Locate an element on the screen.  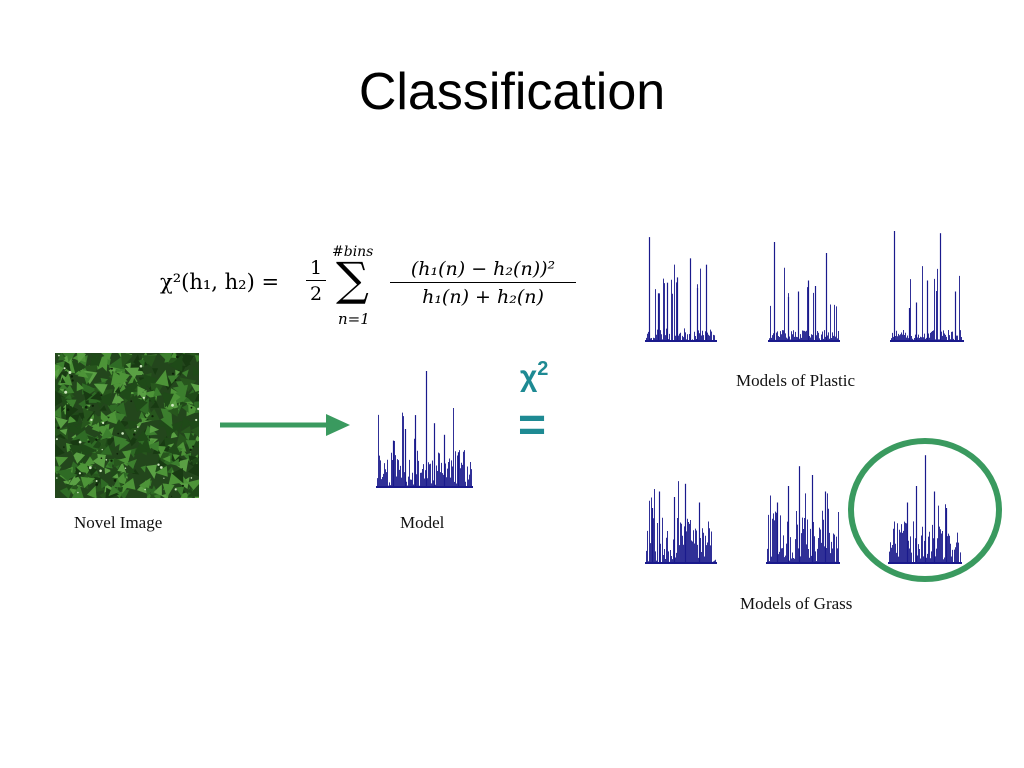
novel-image-caption: Novel Image is located at coordinates (118, 522).